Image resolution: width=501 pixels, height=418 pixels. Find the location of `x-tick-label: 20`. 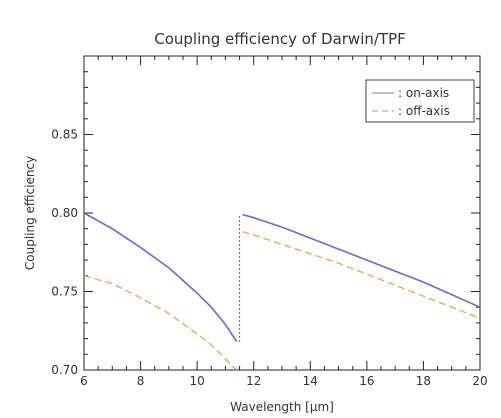

x-tick-label: 20 is located at coordinates (479, 381).